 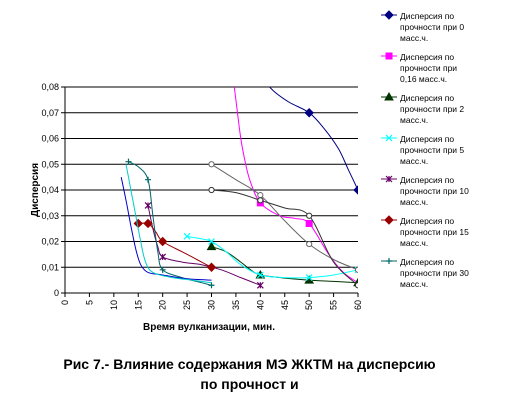 I want to click on x-axis-label: Время вулканизации, мин., so click(x=209, y=327).